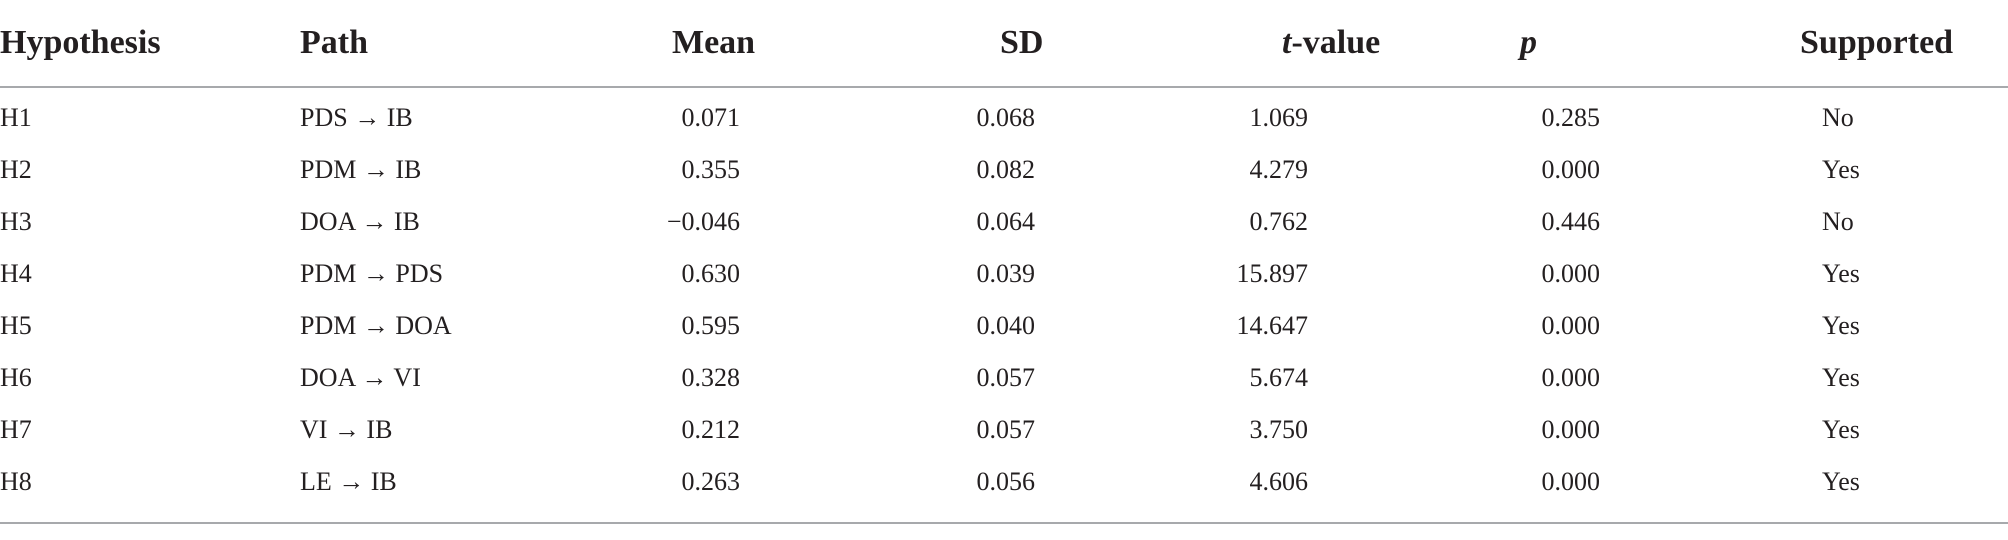 The width and height of the screenshot is (2008, 540). What do you see at coordinates (711, 325) in the screenshot?
I see `cell-mean: 0.595` at bounding box center [711, 325].